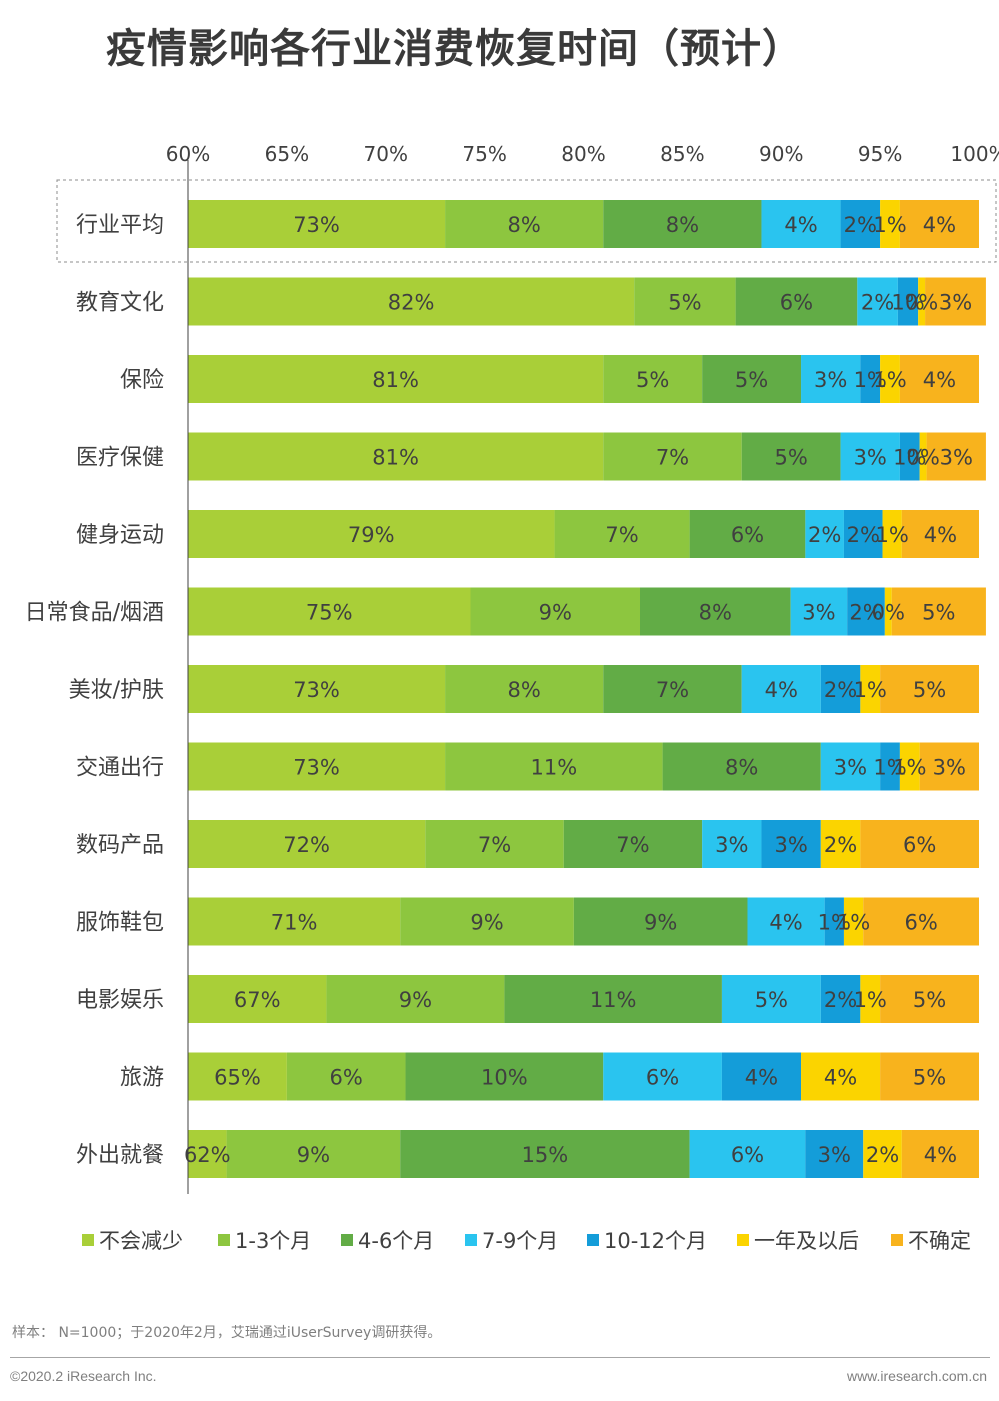 The height and width of the screenshot is (1401, 999). What do you see at coordinates (411, 303) in the screenshot?
I see `data-label: 82%` at bounding box center [411, 303].